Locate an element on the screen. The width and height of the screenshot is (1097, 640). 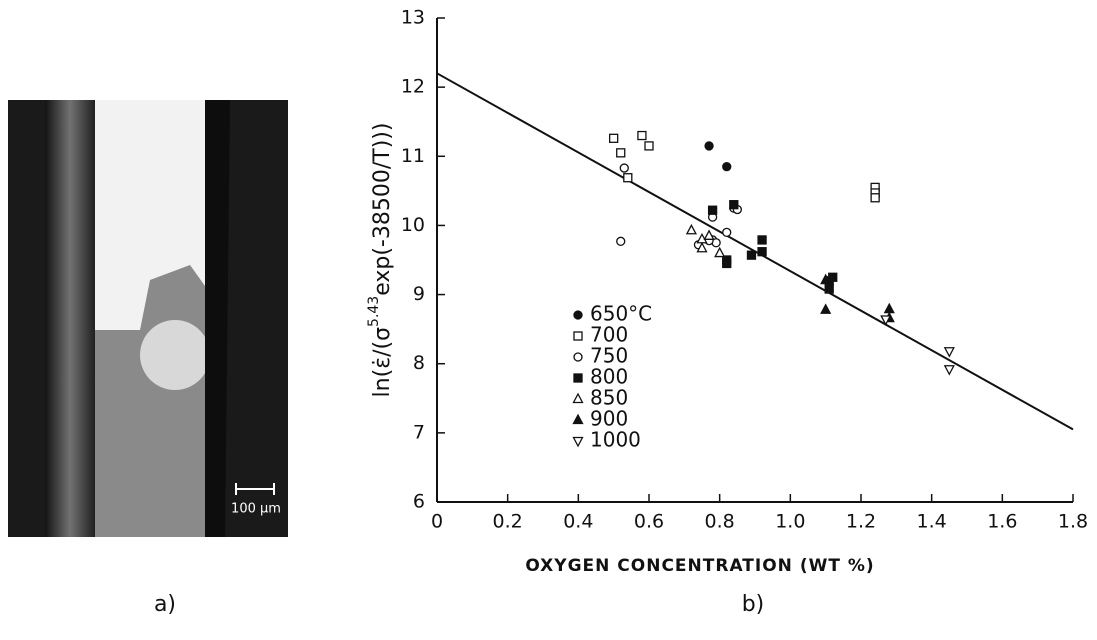
x-tick-label: 1.4 is located at coordinates (932, 522).